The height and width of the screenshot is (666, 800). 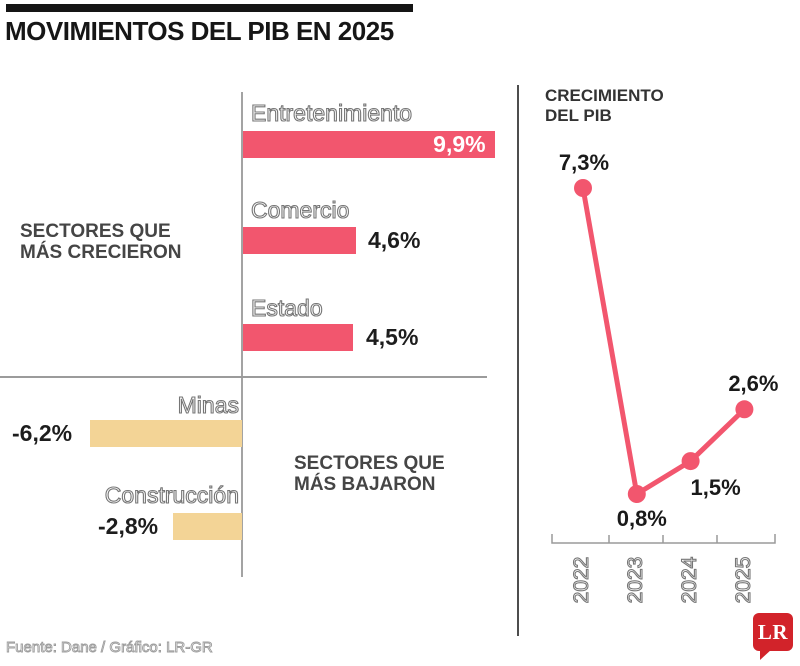 I want to click on group-label-grew: SECTORES QUE MÁS CRECIERON, so click(x=101, y=242).